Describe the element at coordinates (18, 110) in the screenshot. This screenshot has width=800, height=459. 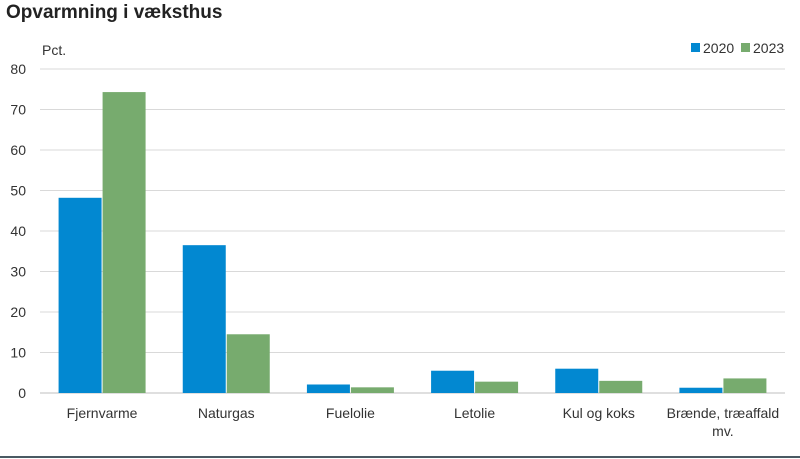
I see `y-tick-label: 70` at that location.